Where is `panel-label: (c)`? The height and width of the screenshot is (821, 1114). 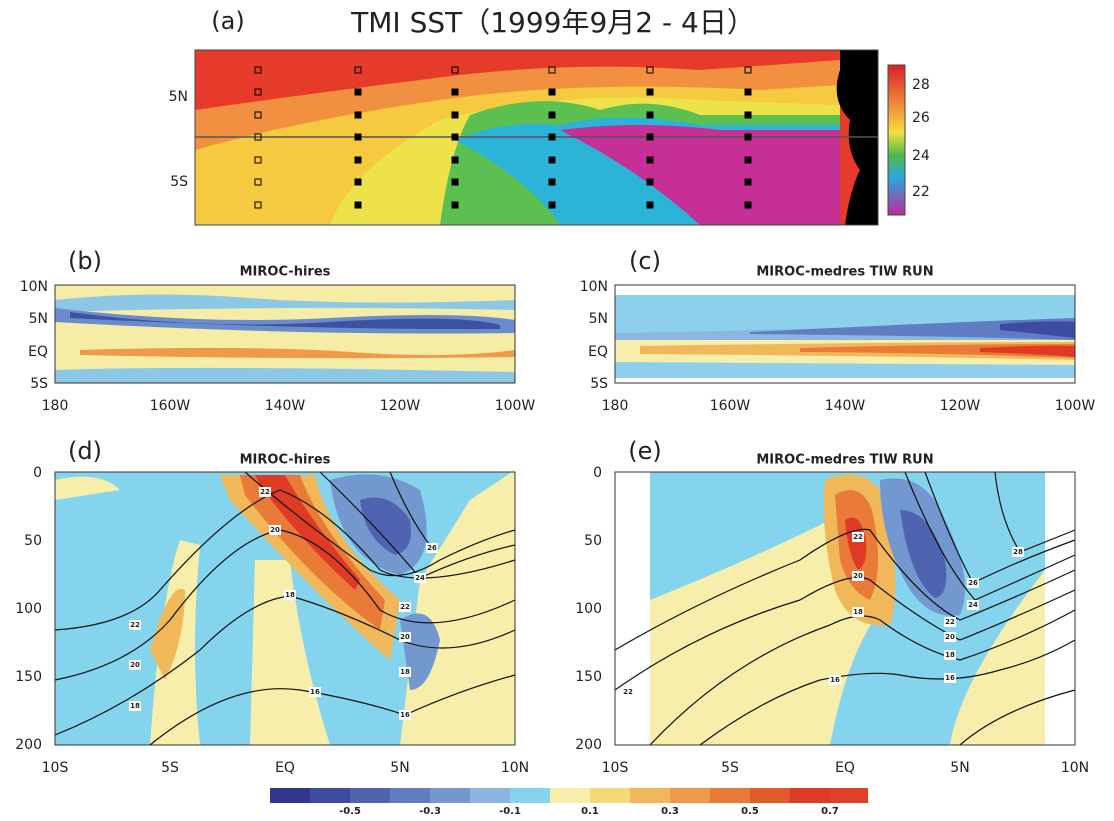
panel-label: (c) is located at coordinates (645, 261).